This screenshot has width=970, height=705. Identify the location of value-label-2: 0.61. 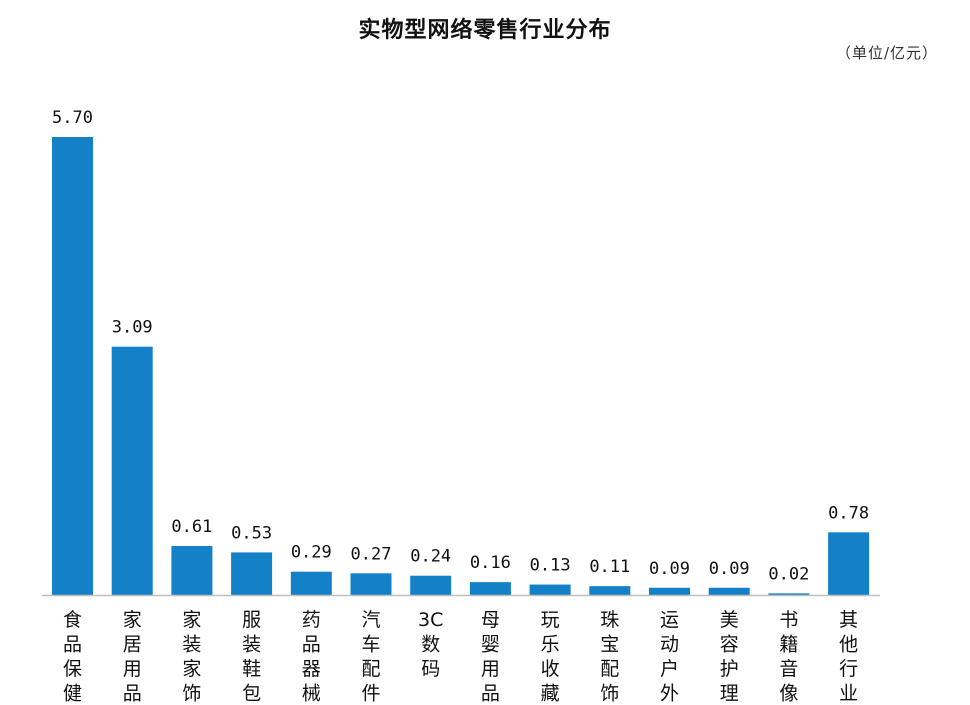
(191, 527).